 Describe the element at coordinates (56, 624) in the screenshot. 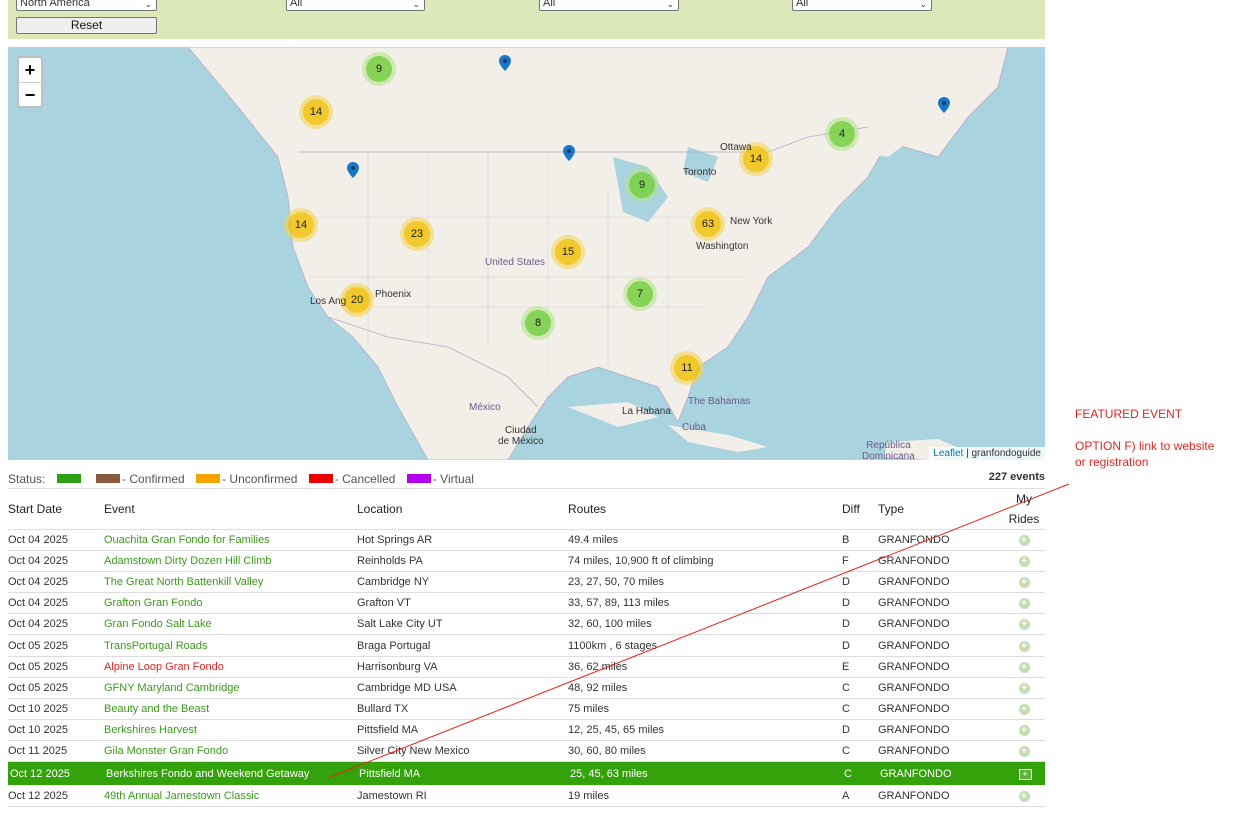

I see `cell-start-date: Oct 04 2025` at that location.